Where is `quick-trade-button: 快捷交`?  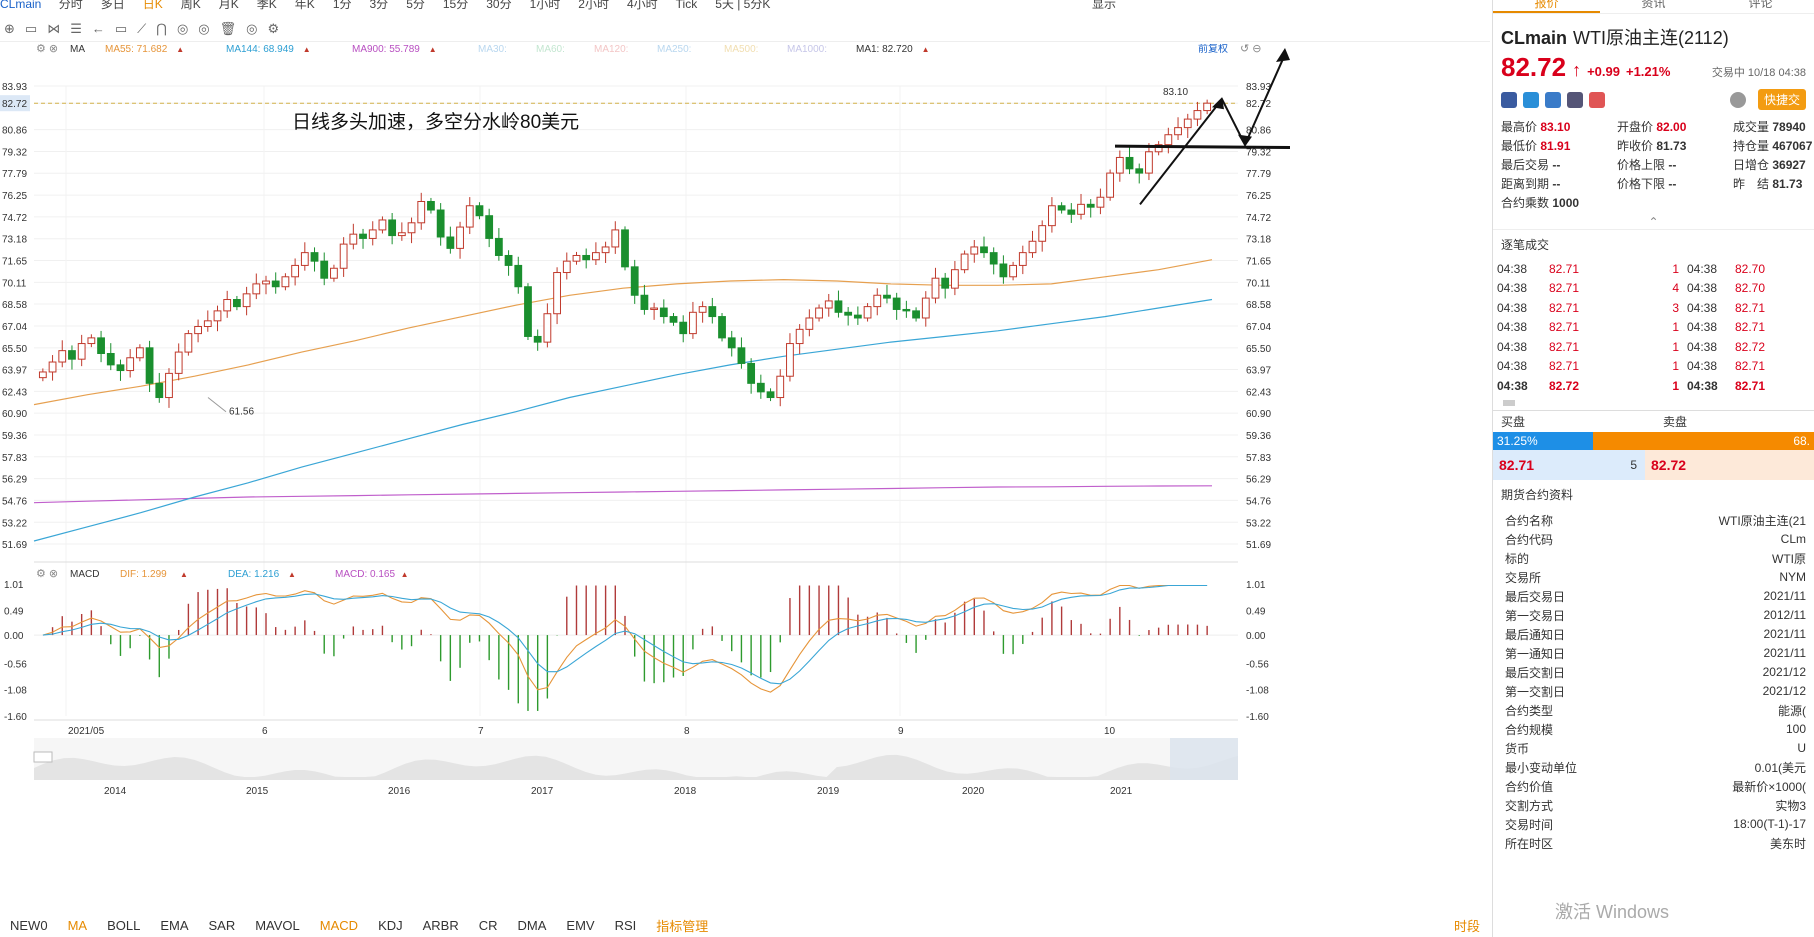 quick-trade-button: 快捷交 is located at coordinates (1781, 99).